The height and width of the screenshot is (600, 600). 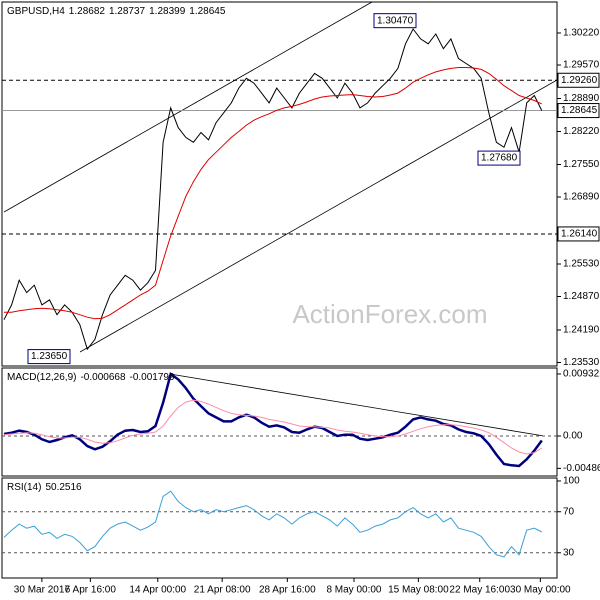 What do you see at coordinates (581, 33) in the screenshot?
I see `y-tick-label: 1.30220` at bounding box center [581, 33].